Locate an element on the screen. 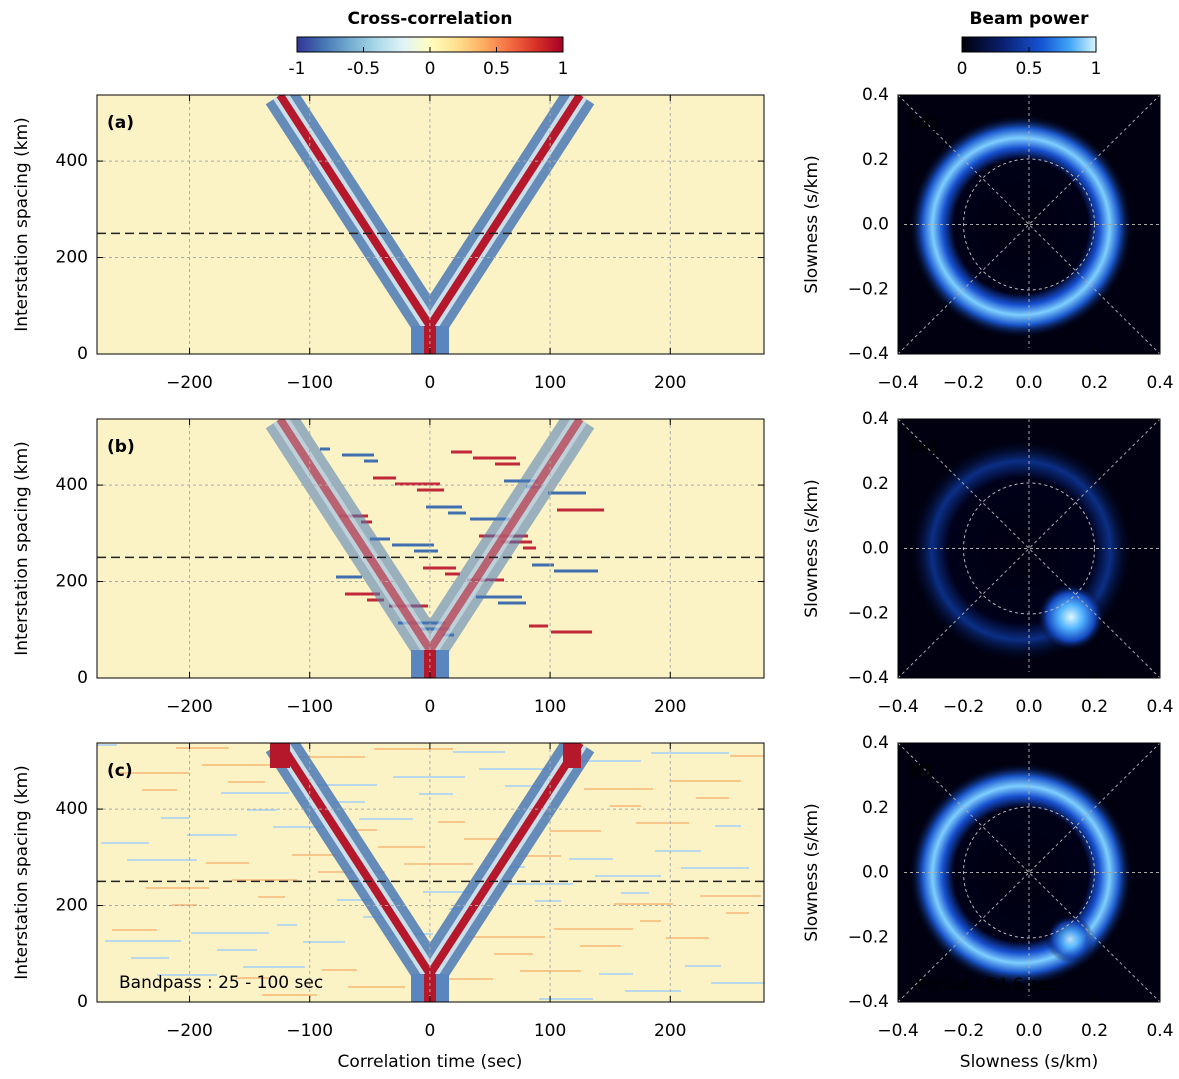 The height and width of the screenshot is (1079, 1179). top-band is located at coordinates (572, 755).